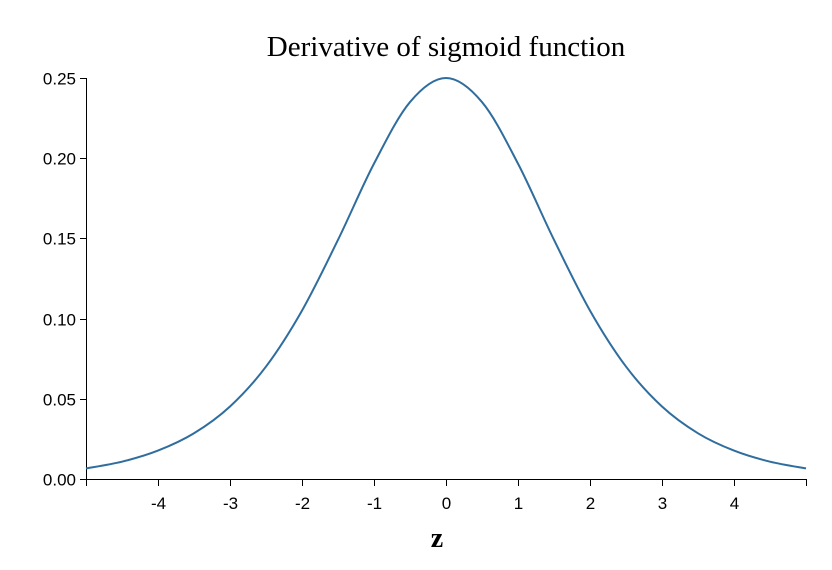 The width and height of the screenshot is (832, 570). Describe the element at coordinates (518, 503) in the screenshot. I see `x-tick-label: 1` at that location.